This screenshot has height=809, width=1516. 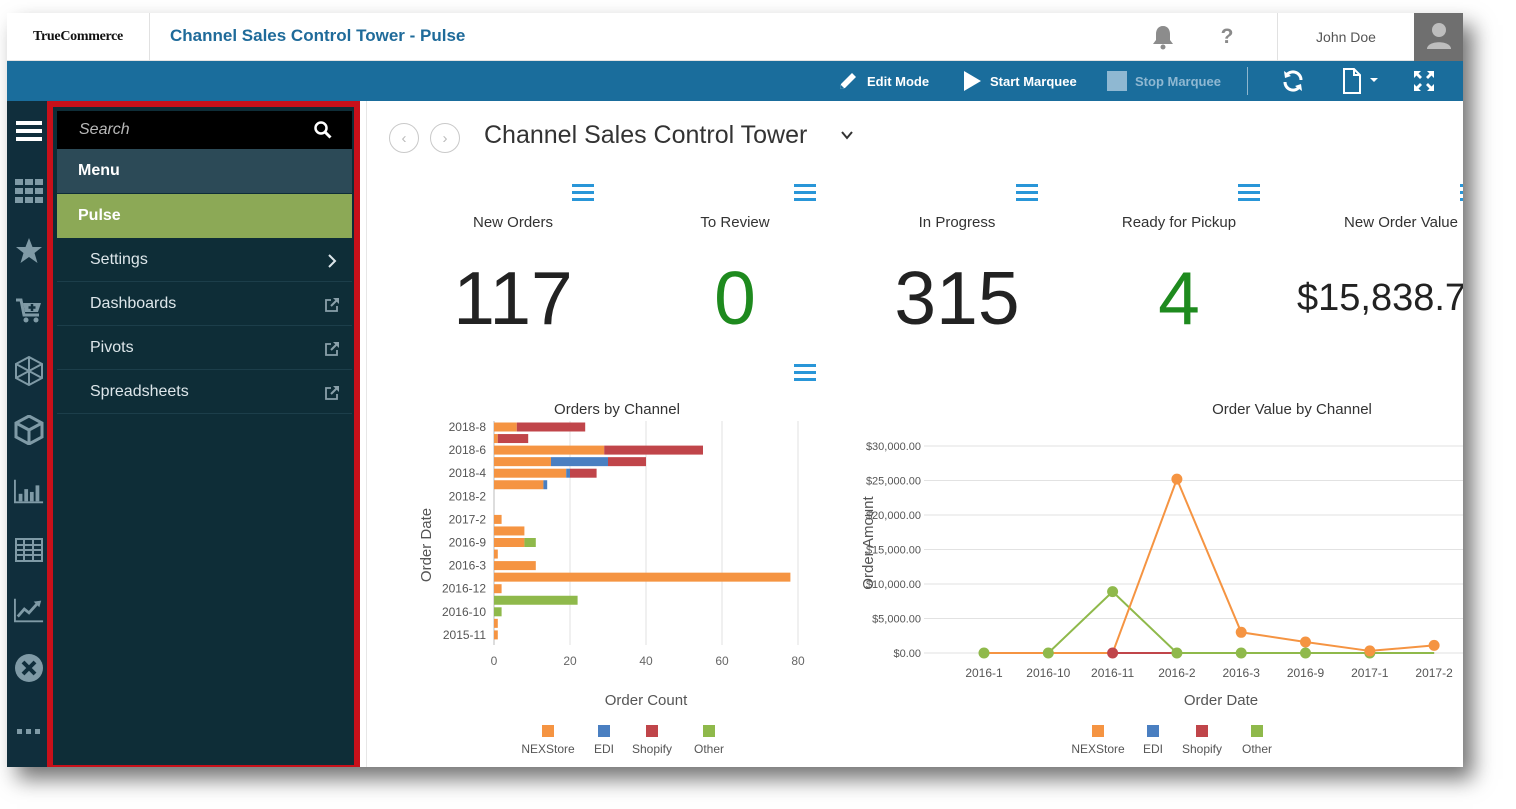 I want to click on forward-nav-icon: ›, so click(x=445, y=138).